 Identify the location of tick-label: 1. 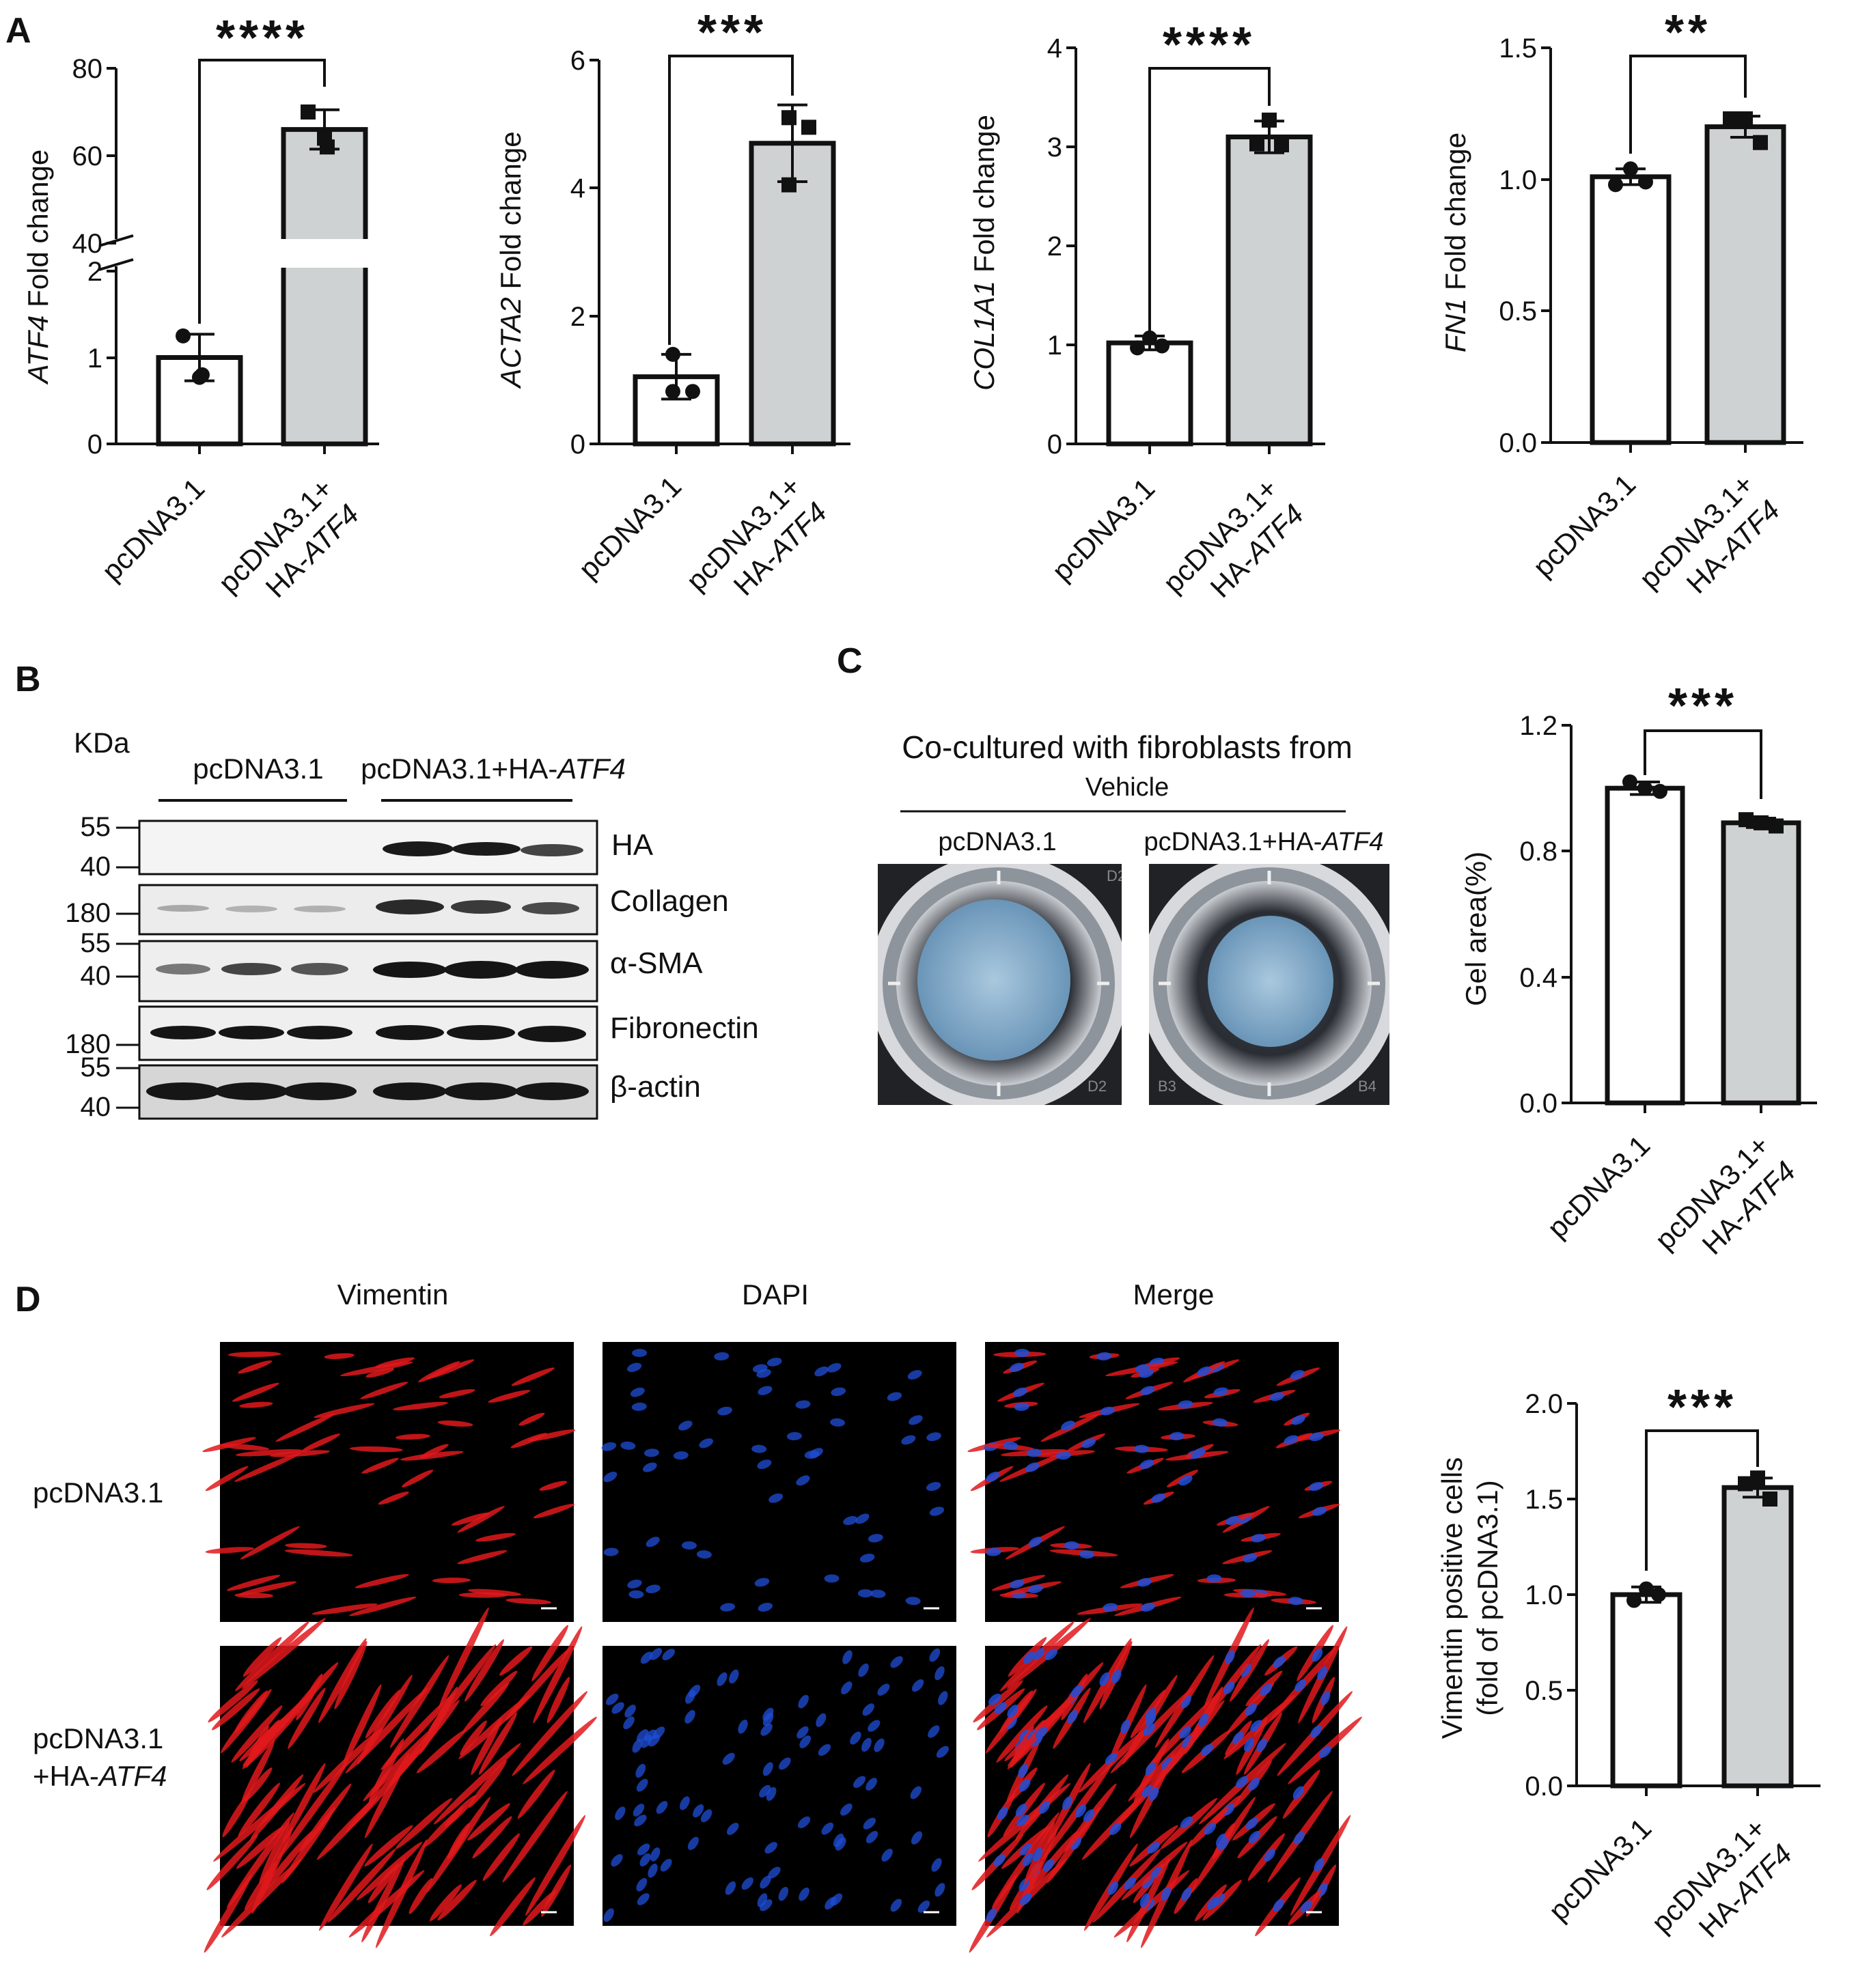
(1054, 346).